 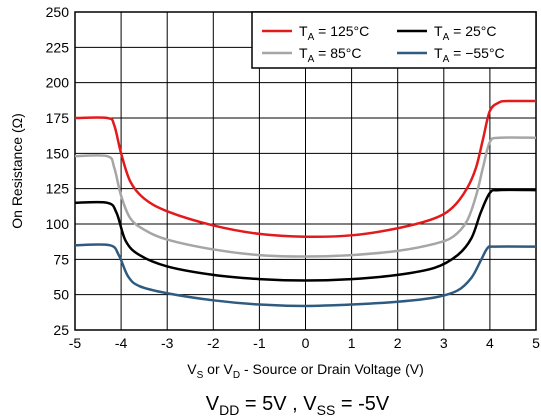 What do you see at coordinates (58, 189) in the screenshot?
I see `y-tick-label: 125` at bounding box center [58, 189].